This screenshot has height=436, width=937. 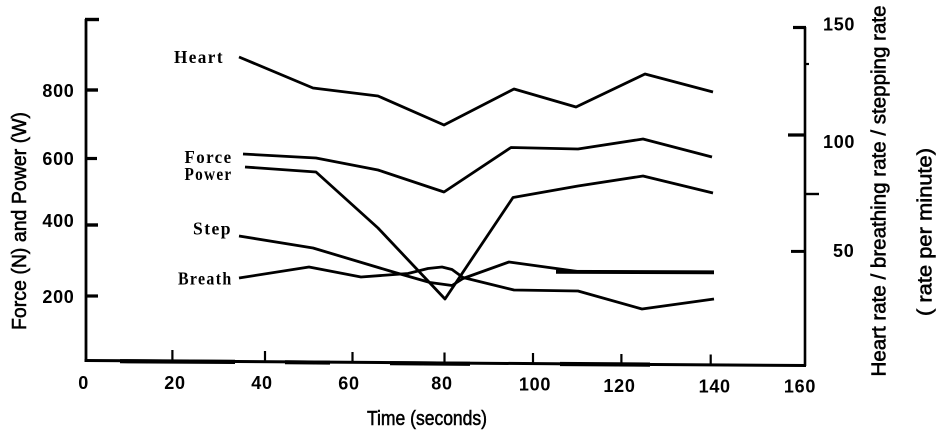 What do you see at coordinates (926, 232) in the screenshot?
I see `svg-text: ( rate per minute)` at bounding box center [926, 232].